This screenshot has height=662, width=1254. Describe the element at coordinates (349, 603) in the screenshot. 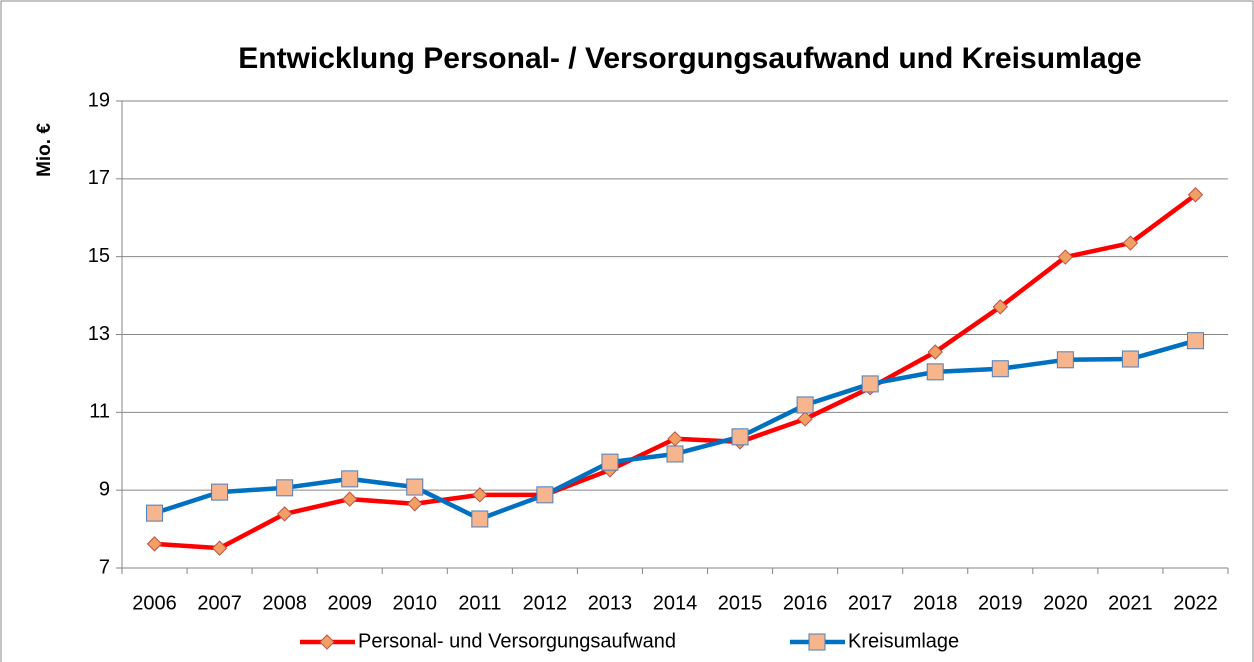

I see `x-tick-label: 2009` at that location.